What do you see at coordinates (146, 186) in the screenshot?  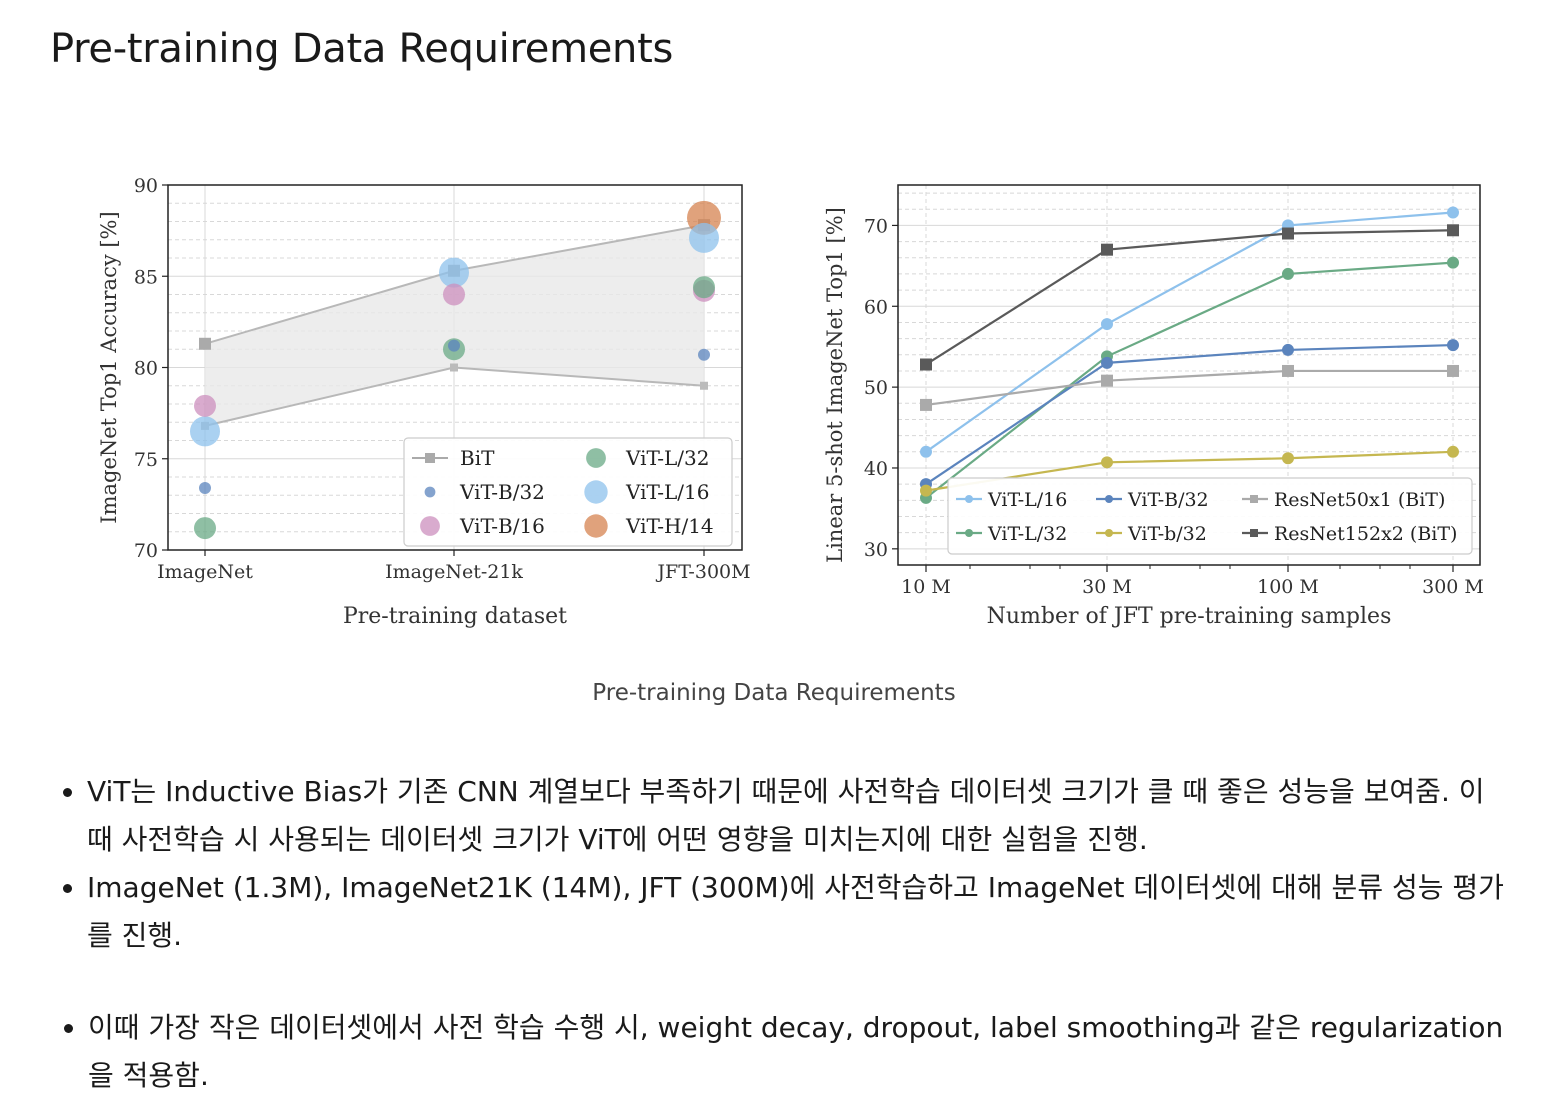 I see `y-tick-label: 90` at bounding box center [146, 186].